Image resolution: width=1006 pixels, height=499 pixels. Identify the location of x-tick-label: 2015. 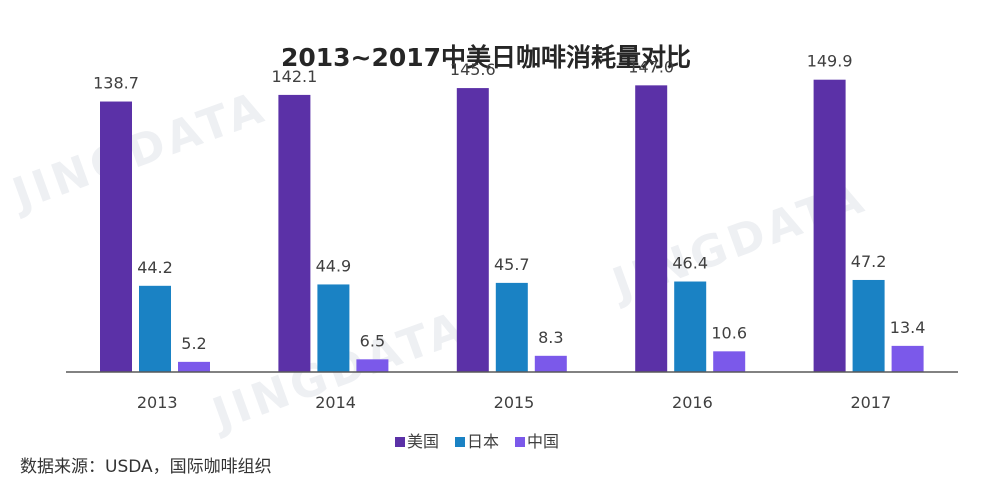
(514, 402).